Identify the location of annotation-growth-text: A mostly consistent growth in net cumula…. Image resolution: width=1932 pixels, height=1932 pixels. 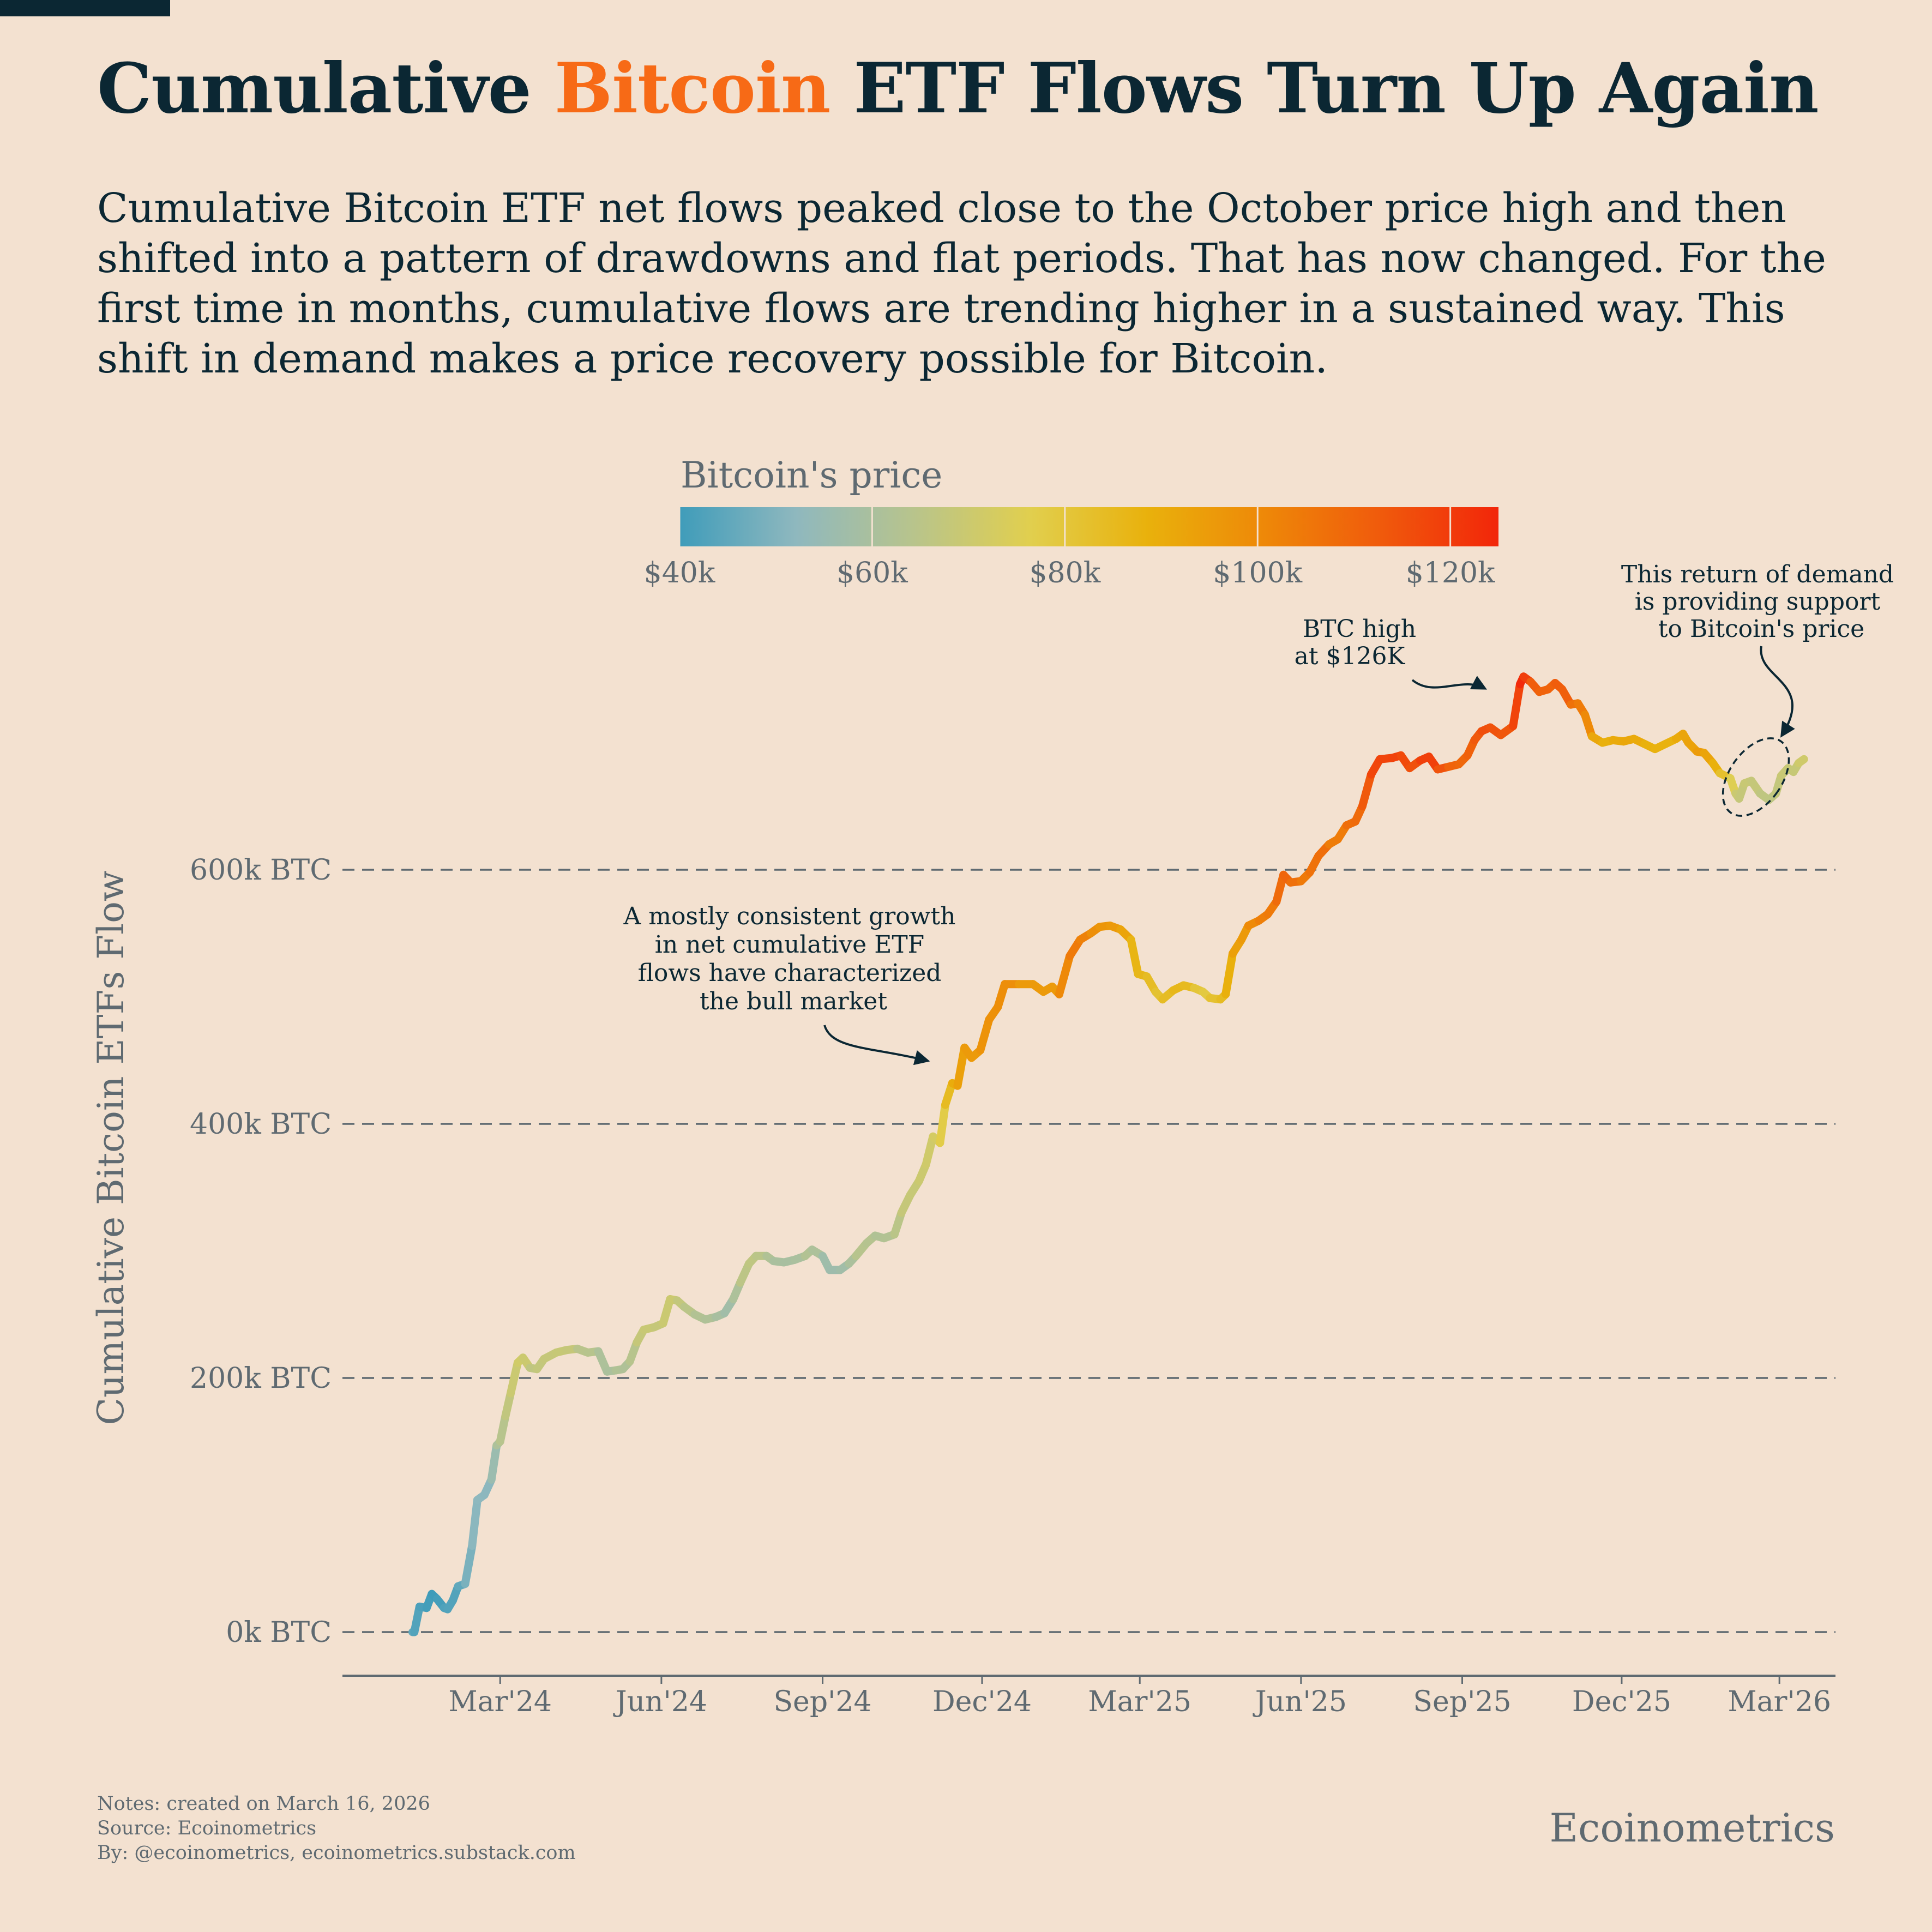
(793, 958).